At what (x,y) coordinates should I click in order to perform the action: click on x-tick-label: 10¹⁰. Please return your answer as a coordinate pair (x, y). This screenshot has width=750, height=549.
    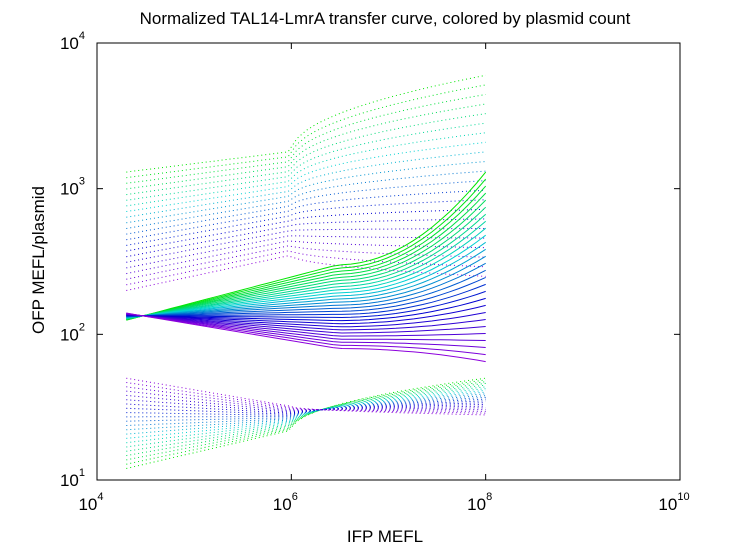
    Looking at the image, I should click on (673, 502).